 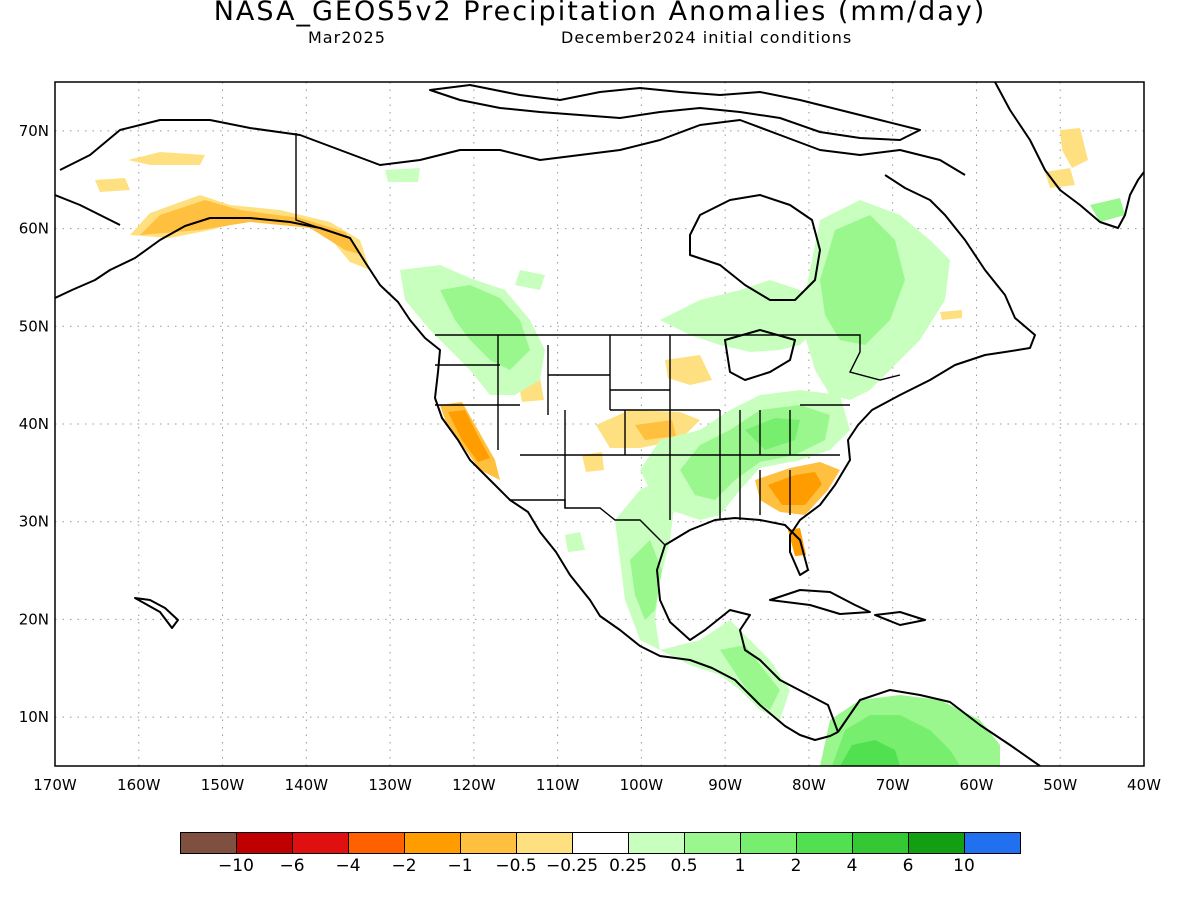 What do you see at coordinates (34, 131) in the screenshot?
I see `lat-tick-label: 70N` at bounding box center [34, 131].